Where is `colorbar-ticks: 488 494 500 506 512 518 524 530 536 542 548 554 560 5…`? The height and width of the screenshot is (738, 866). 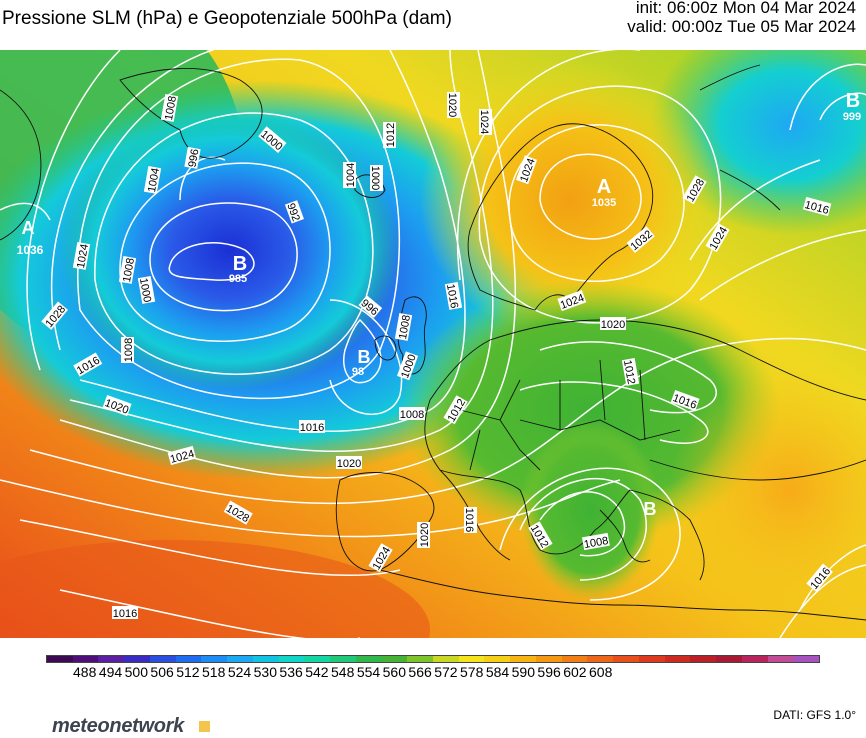 colorbar-ticks: 488 494 500 506 512 518 524 530 536 542 548 554 560 5… is located at coordinates (433, 674).